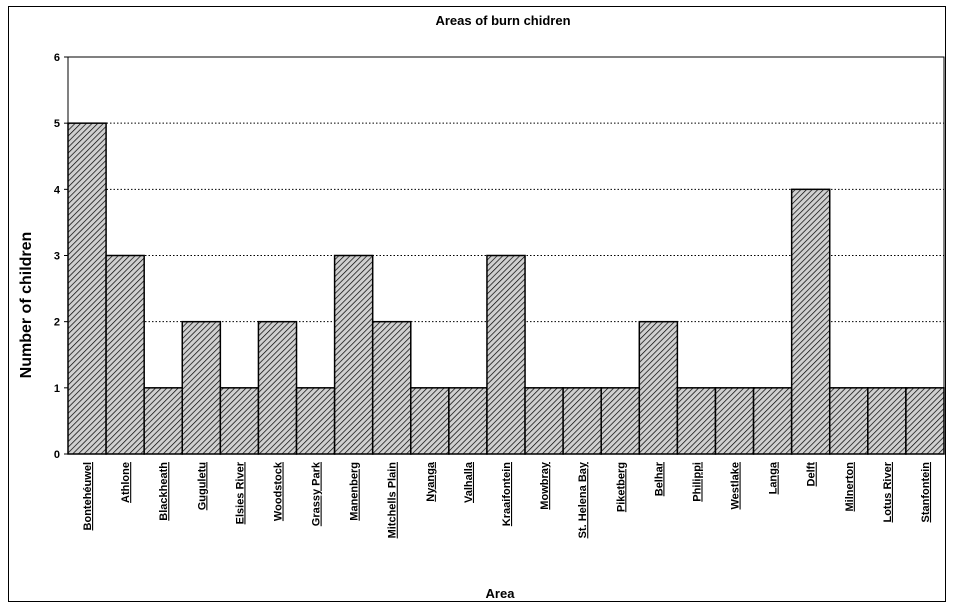  What do you see at coordinates (26, 305) in the screenshot?
I see `y-axis-label: Number of children` at bounding box center [26, 305].